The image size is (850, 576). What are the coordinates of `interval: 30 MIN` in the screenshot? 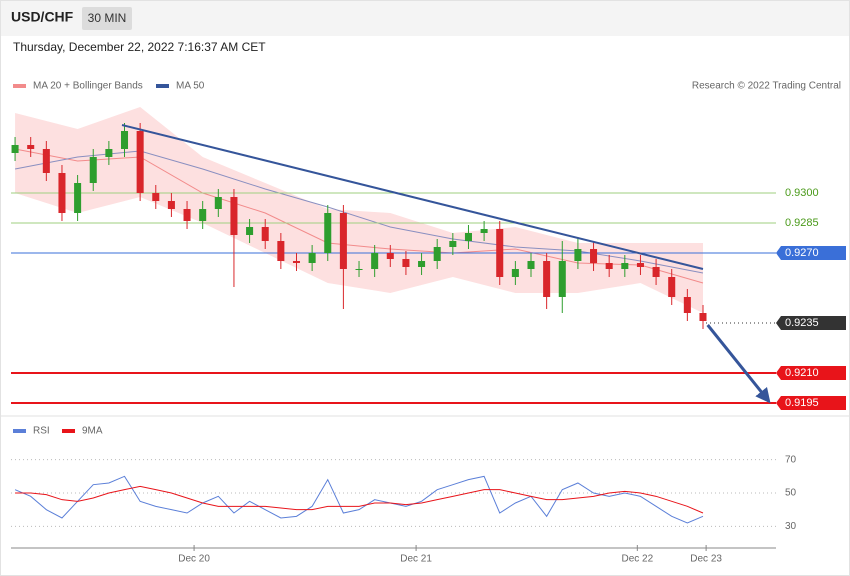 It's located at (107, 18).